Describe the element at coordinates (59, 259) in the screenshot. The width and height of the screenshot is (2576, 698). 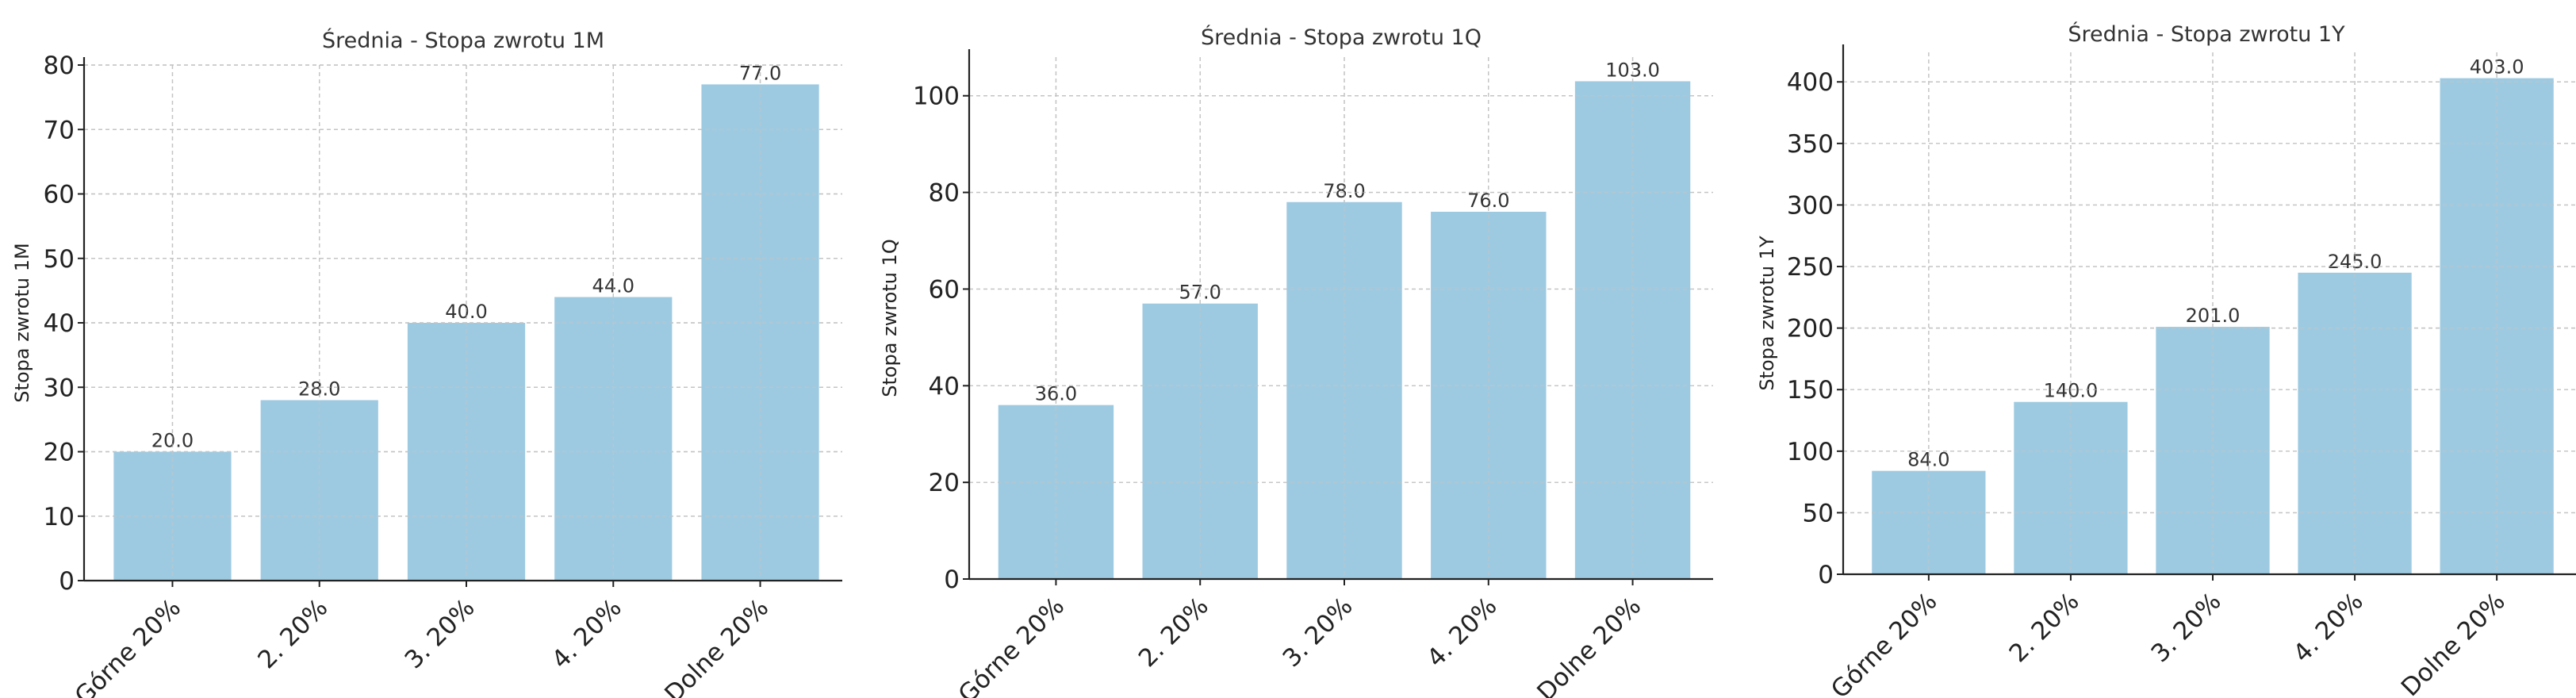
I see `y-tick-label-5: 50` at that location.